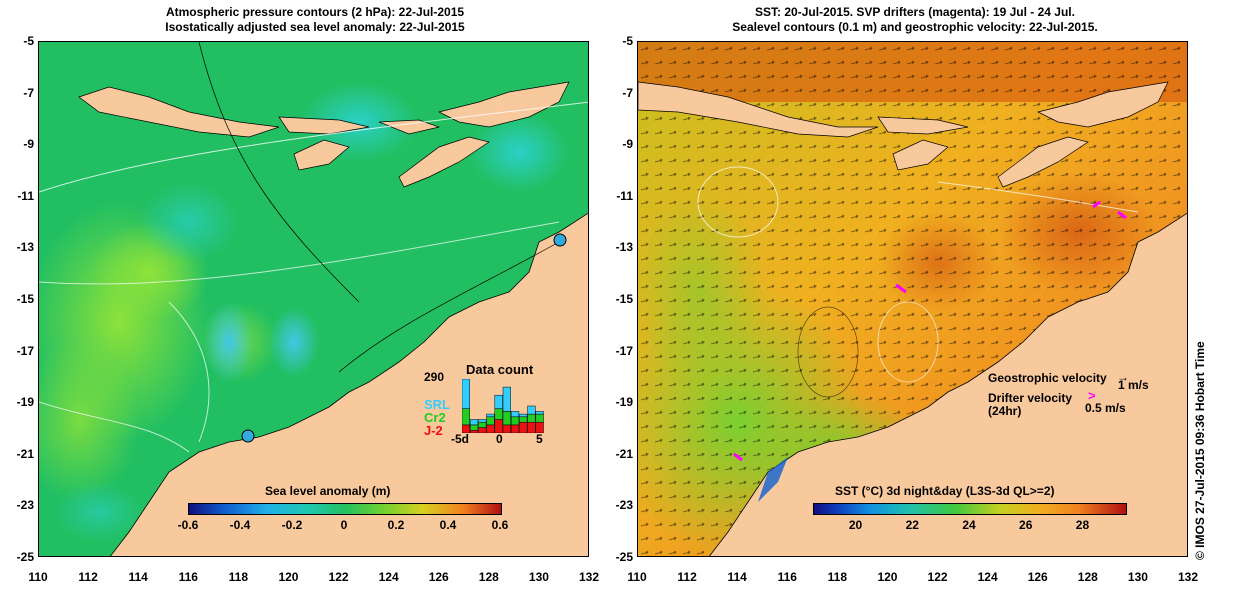  Describe the element at coordinates (1123, 377) in the screenshot. I see `geostrophic-arrow-icon: →` at that location.